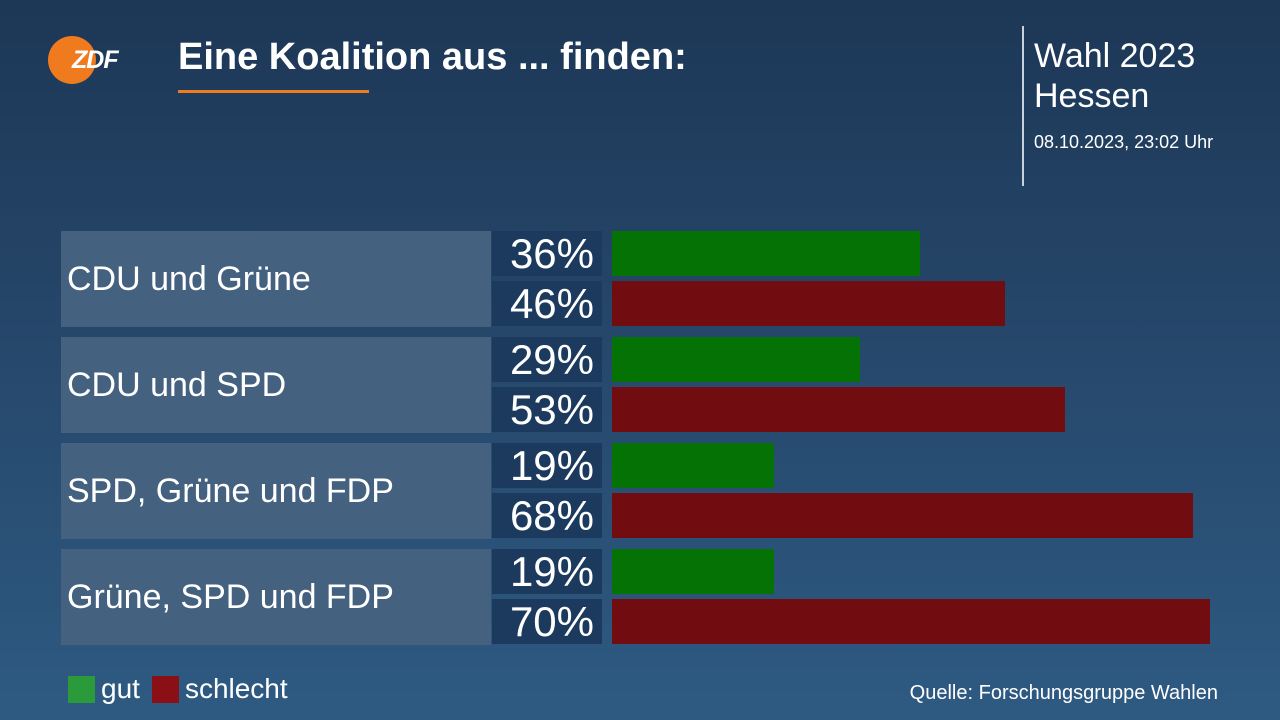 The height and width of the screenshot is (720, 1280). I want to click on data-label-schlecht: 46%, so click(547, 303).